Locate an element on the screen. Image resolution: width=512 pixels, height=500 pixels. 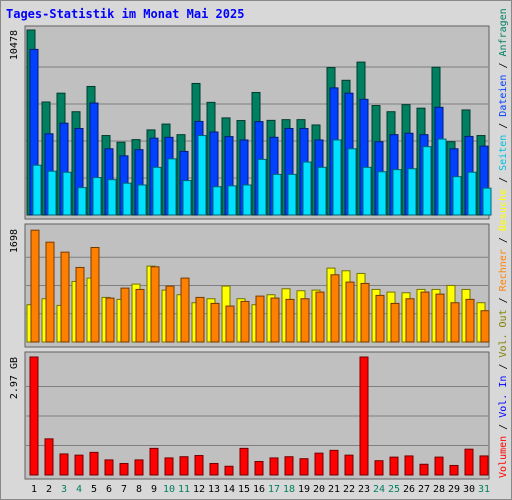
legend-entry-4: Vol. Out is located at coordinates (503, 333).